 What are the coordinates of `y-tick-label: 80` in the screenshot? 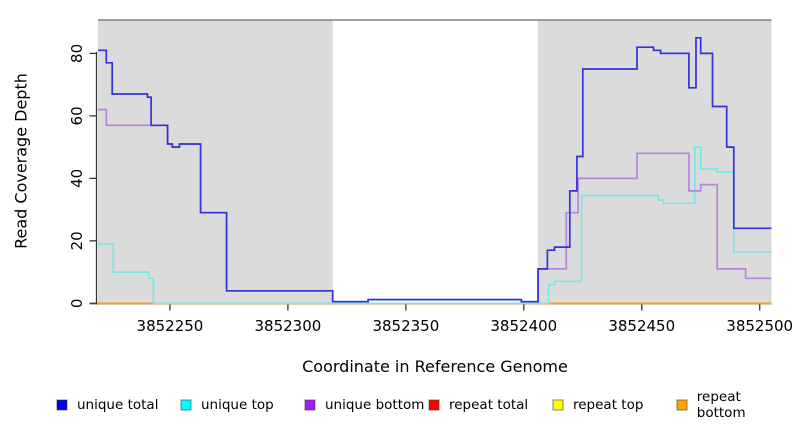 It's located at (77, 53).